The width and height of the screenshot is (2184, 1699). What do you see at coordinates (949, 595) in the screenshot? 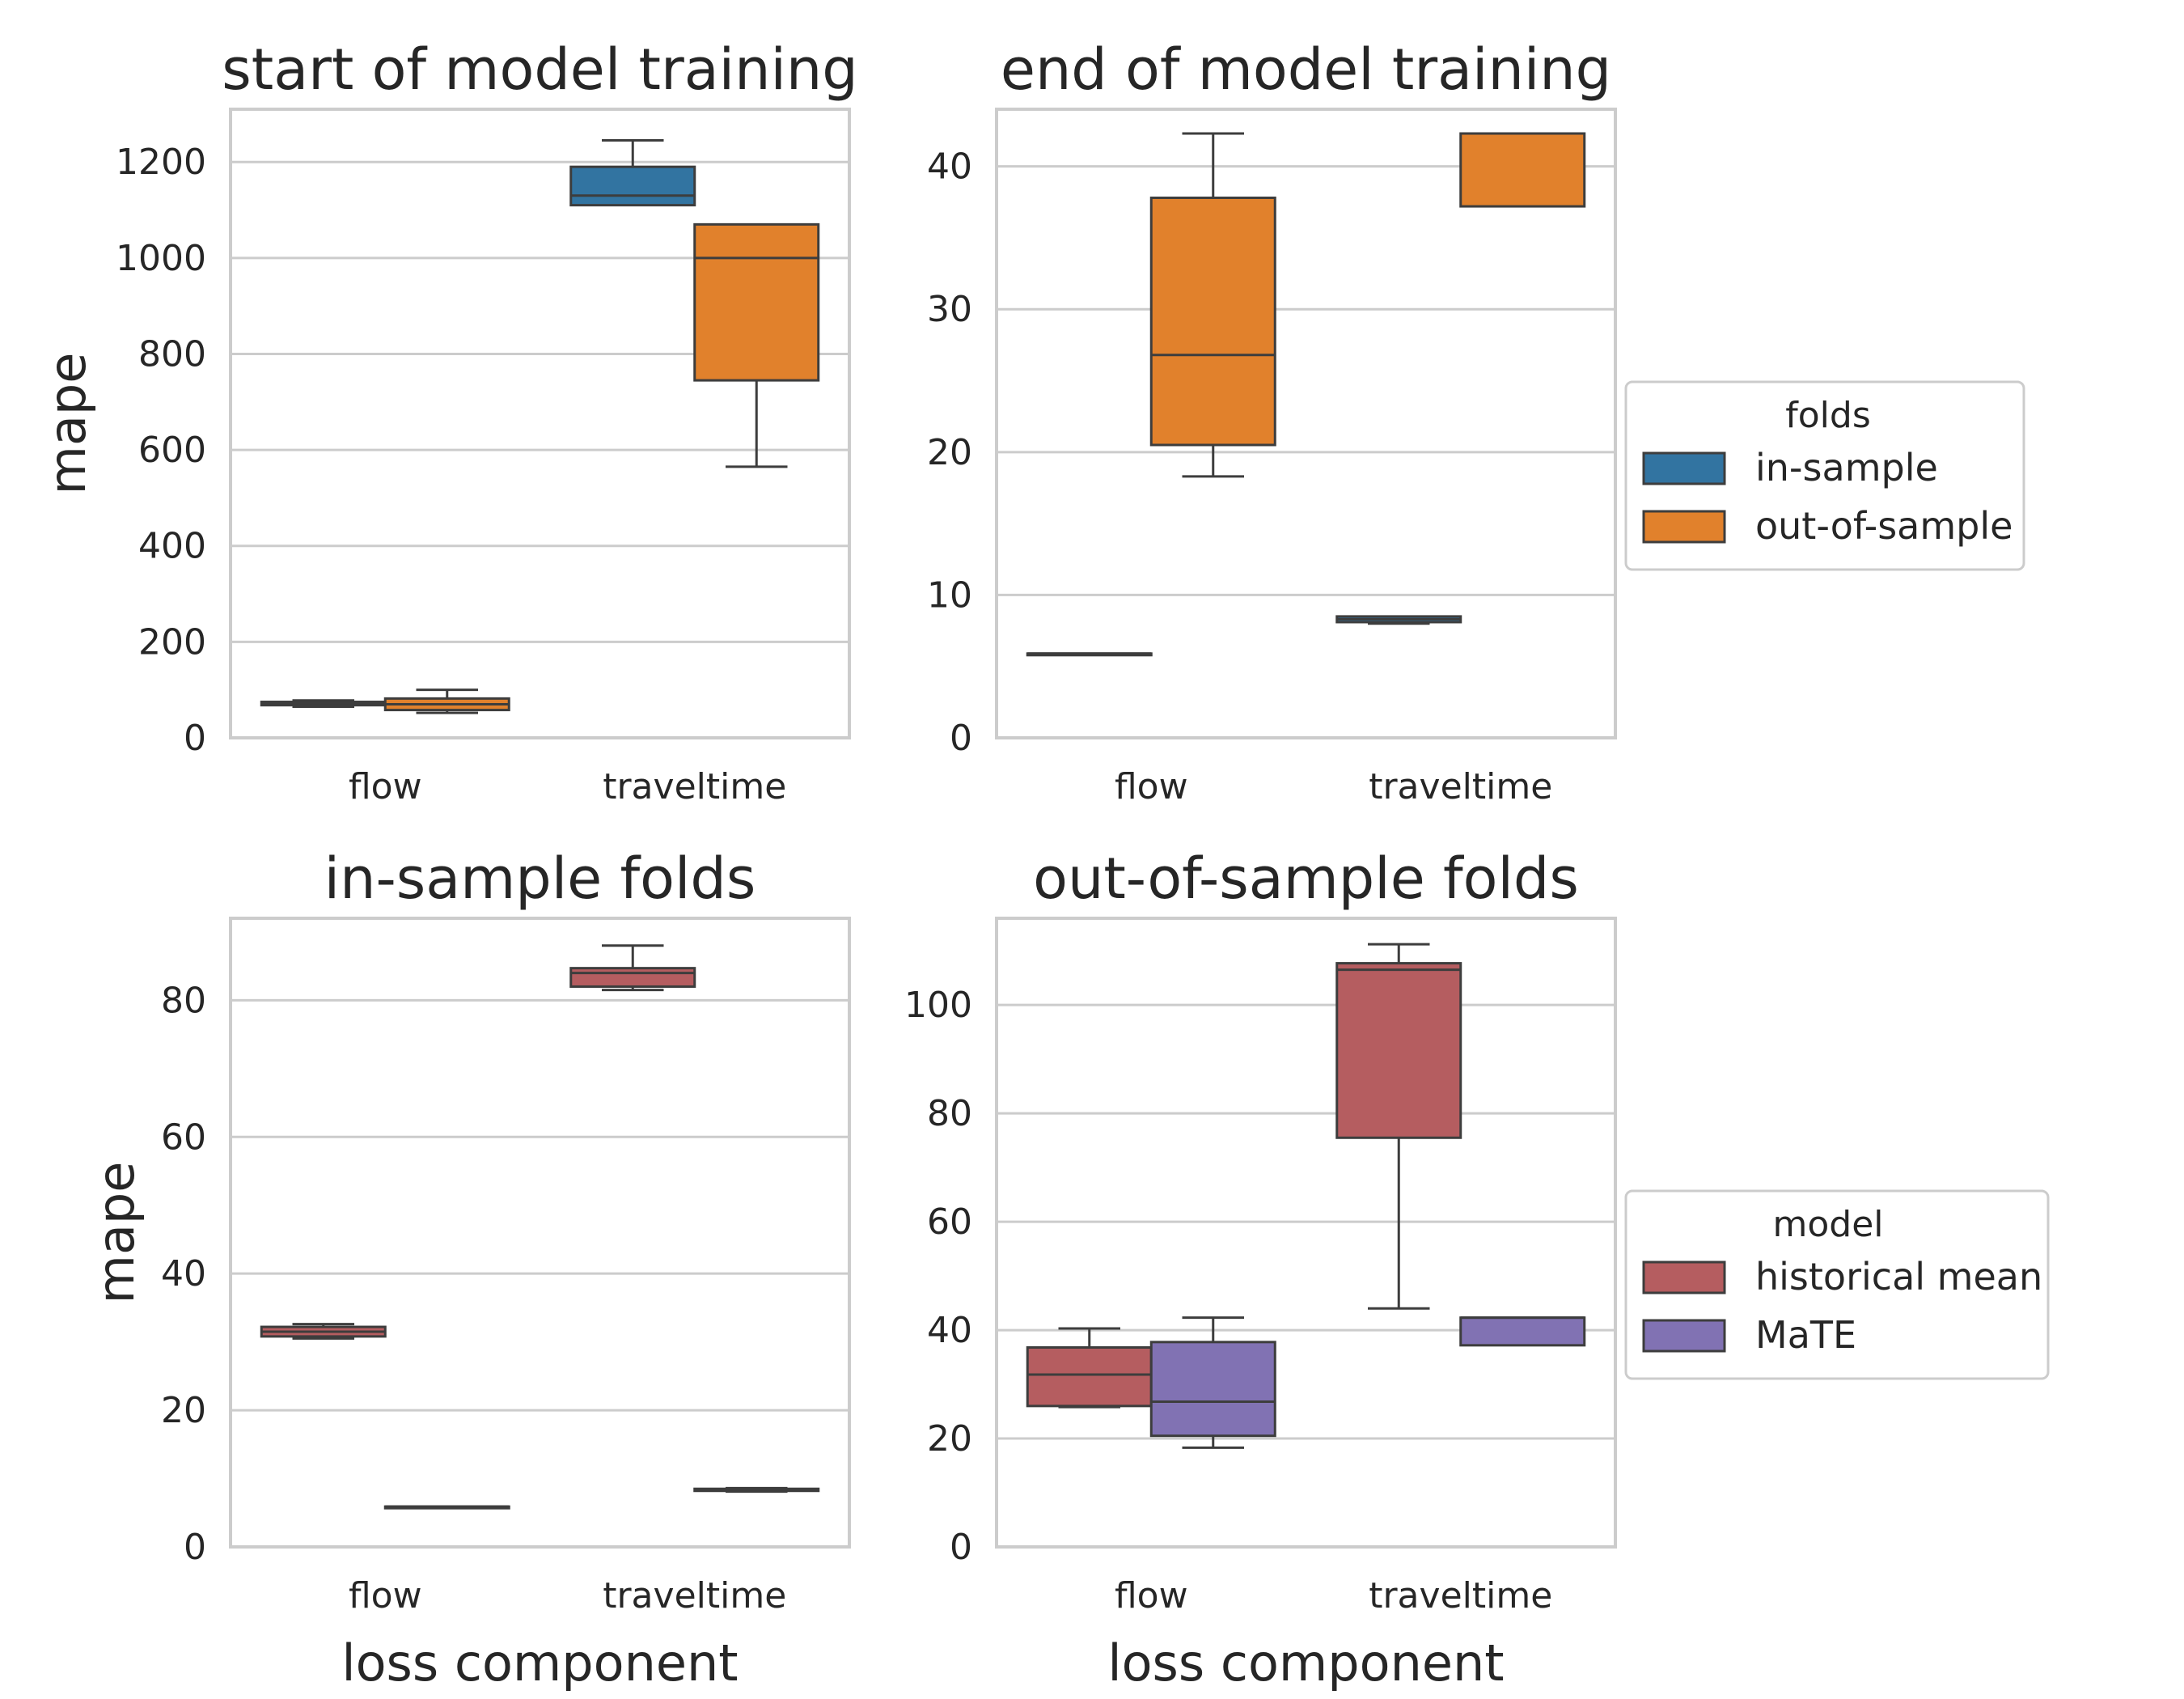
I see `y-tick-label: 10` at bounding box center [949, 595].